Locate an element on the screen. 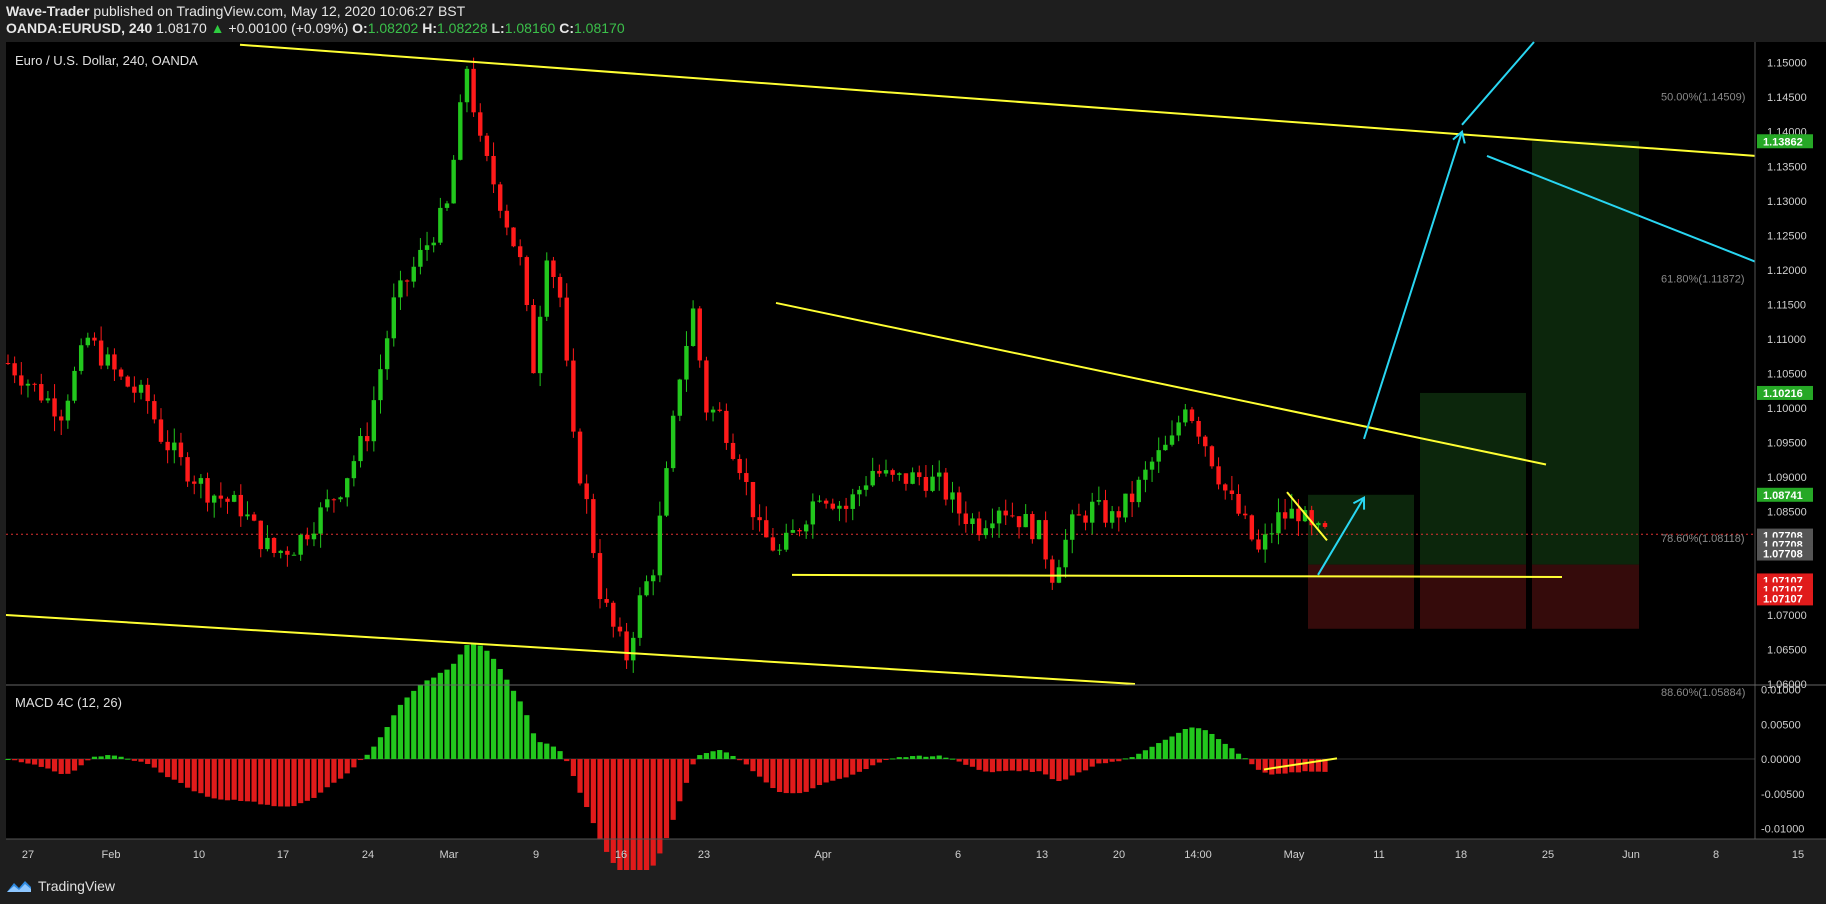  footer: TradingView is located at coordinates (913, 887).